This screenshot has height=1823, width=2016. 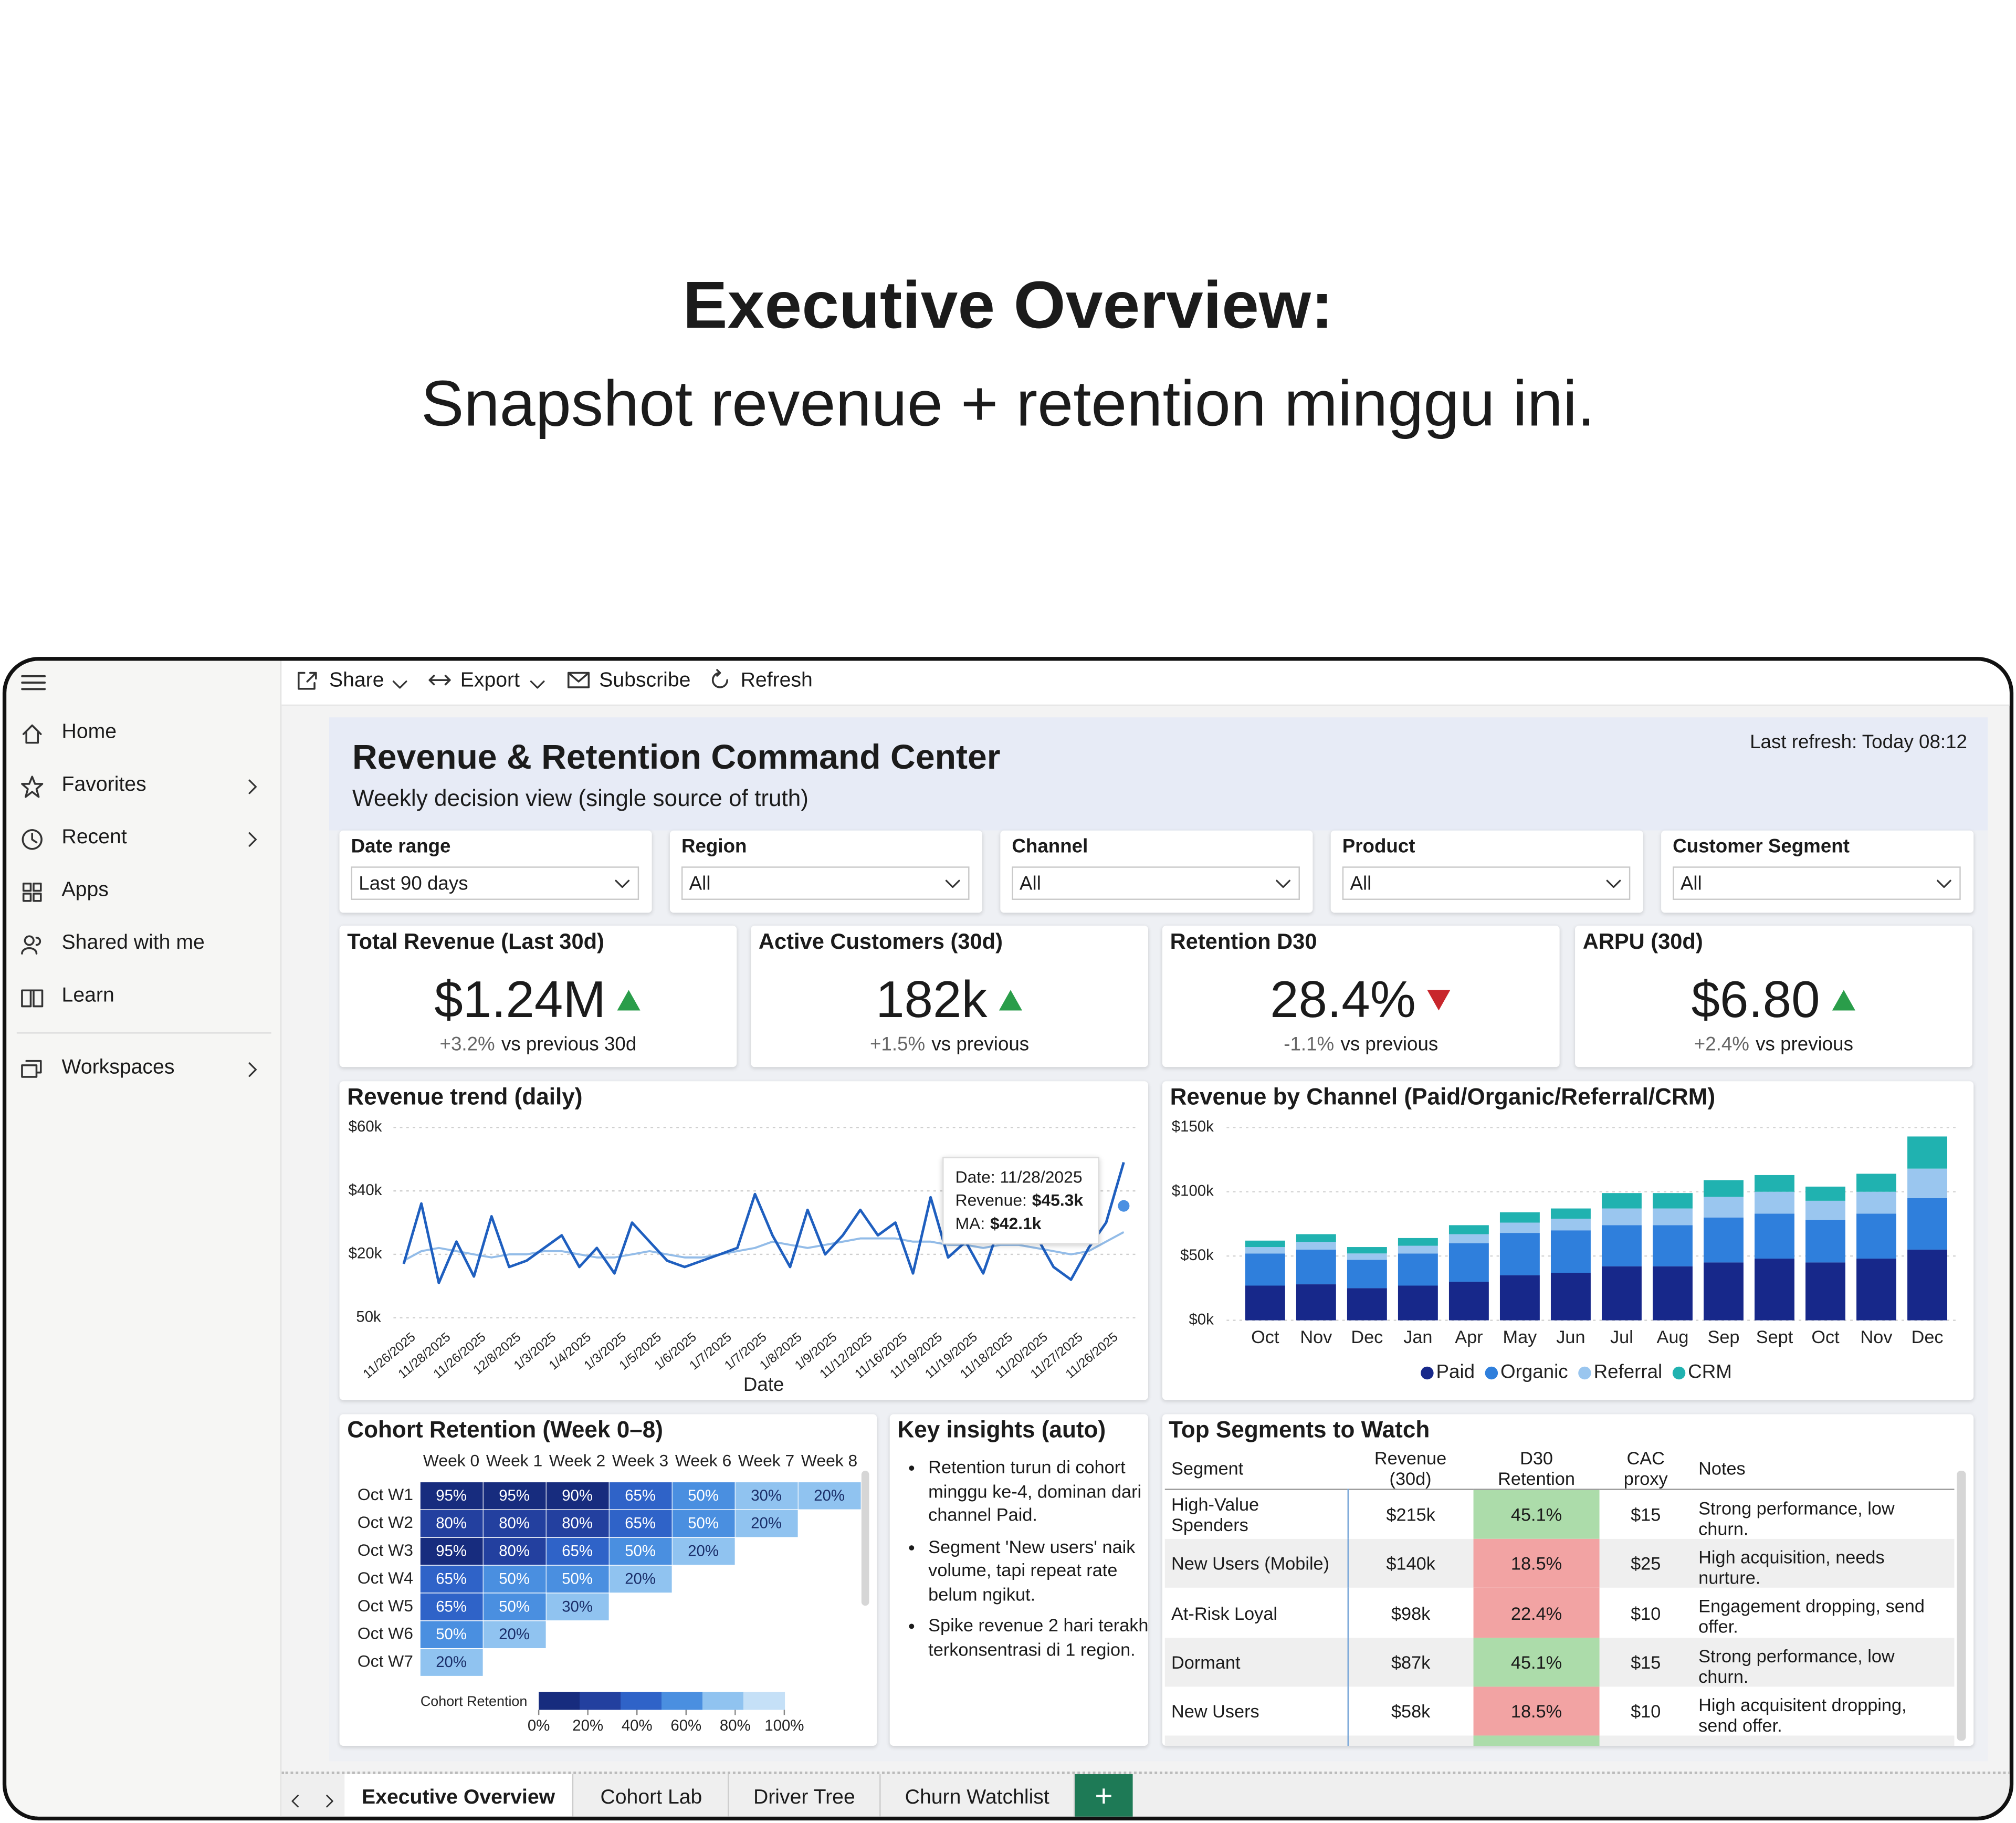 I want to click on add-tab-button: +, so click(x=1104, y=1795).